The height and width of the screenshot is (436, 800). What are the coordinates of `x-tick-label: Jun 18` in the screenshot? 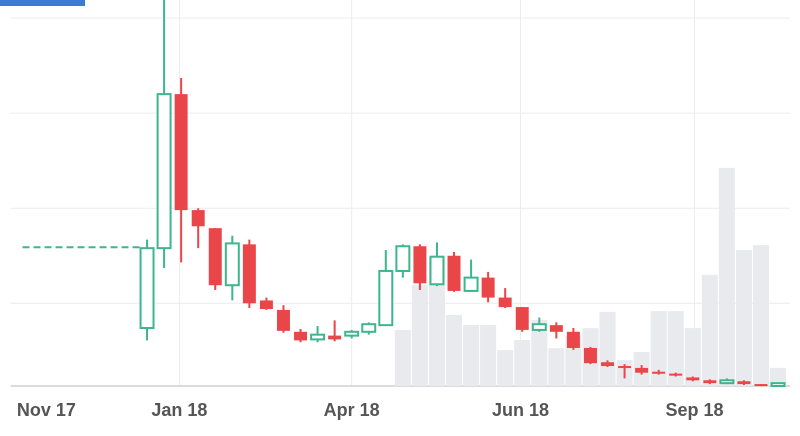 It's located at (520, 410).